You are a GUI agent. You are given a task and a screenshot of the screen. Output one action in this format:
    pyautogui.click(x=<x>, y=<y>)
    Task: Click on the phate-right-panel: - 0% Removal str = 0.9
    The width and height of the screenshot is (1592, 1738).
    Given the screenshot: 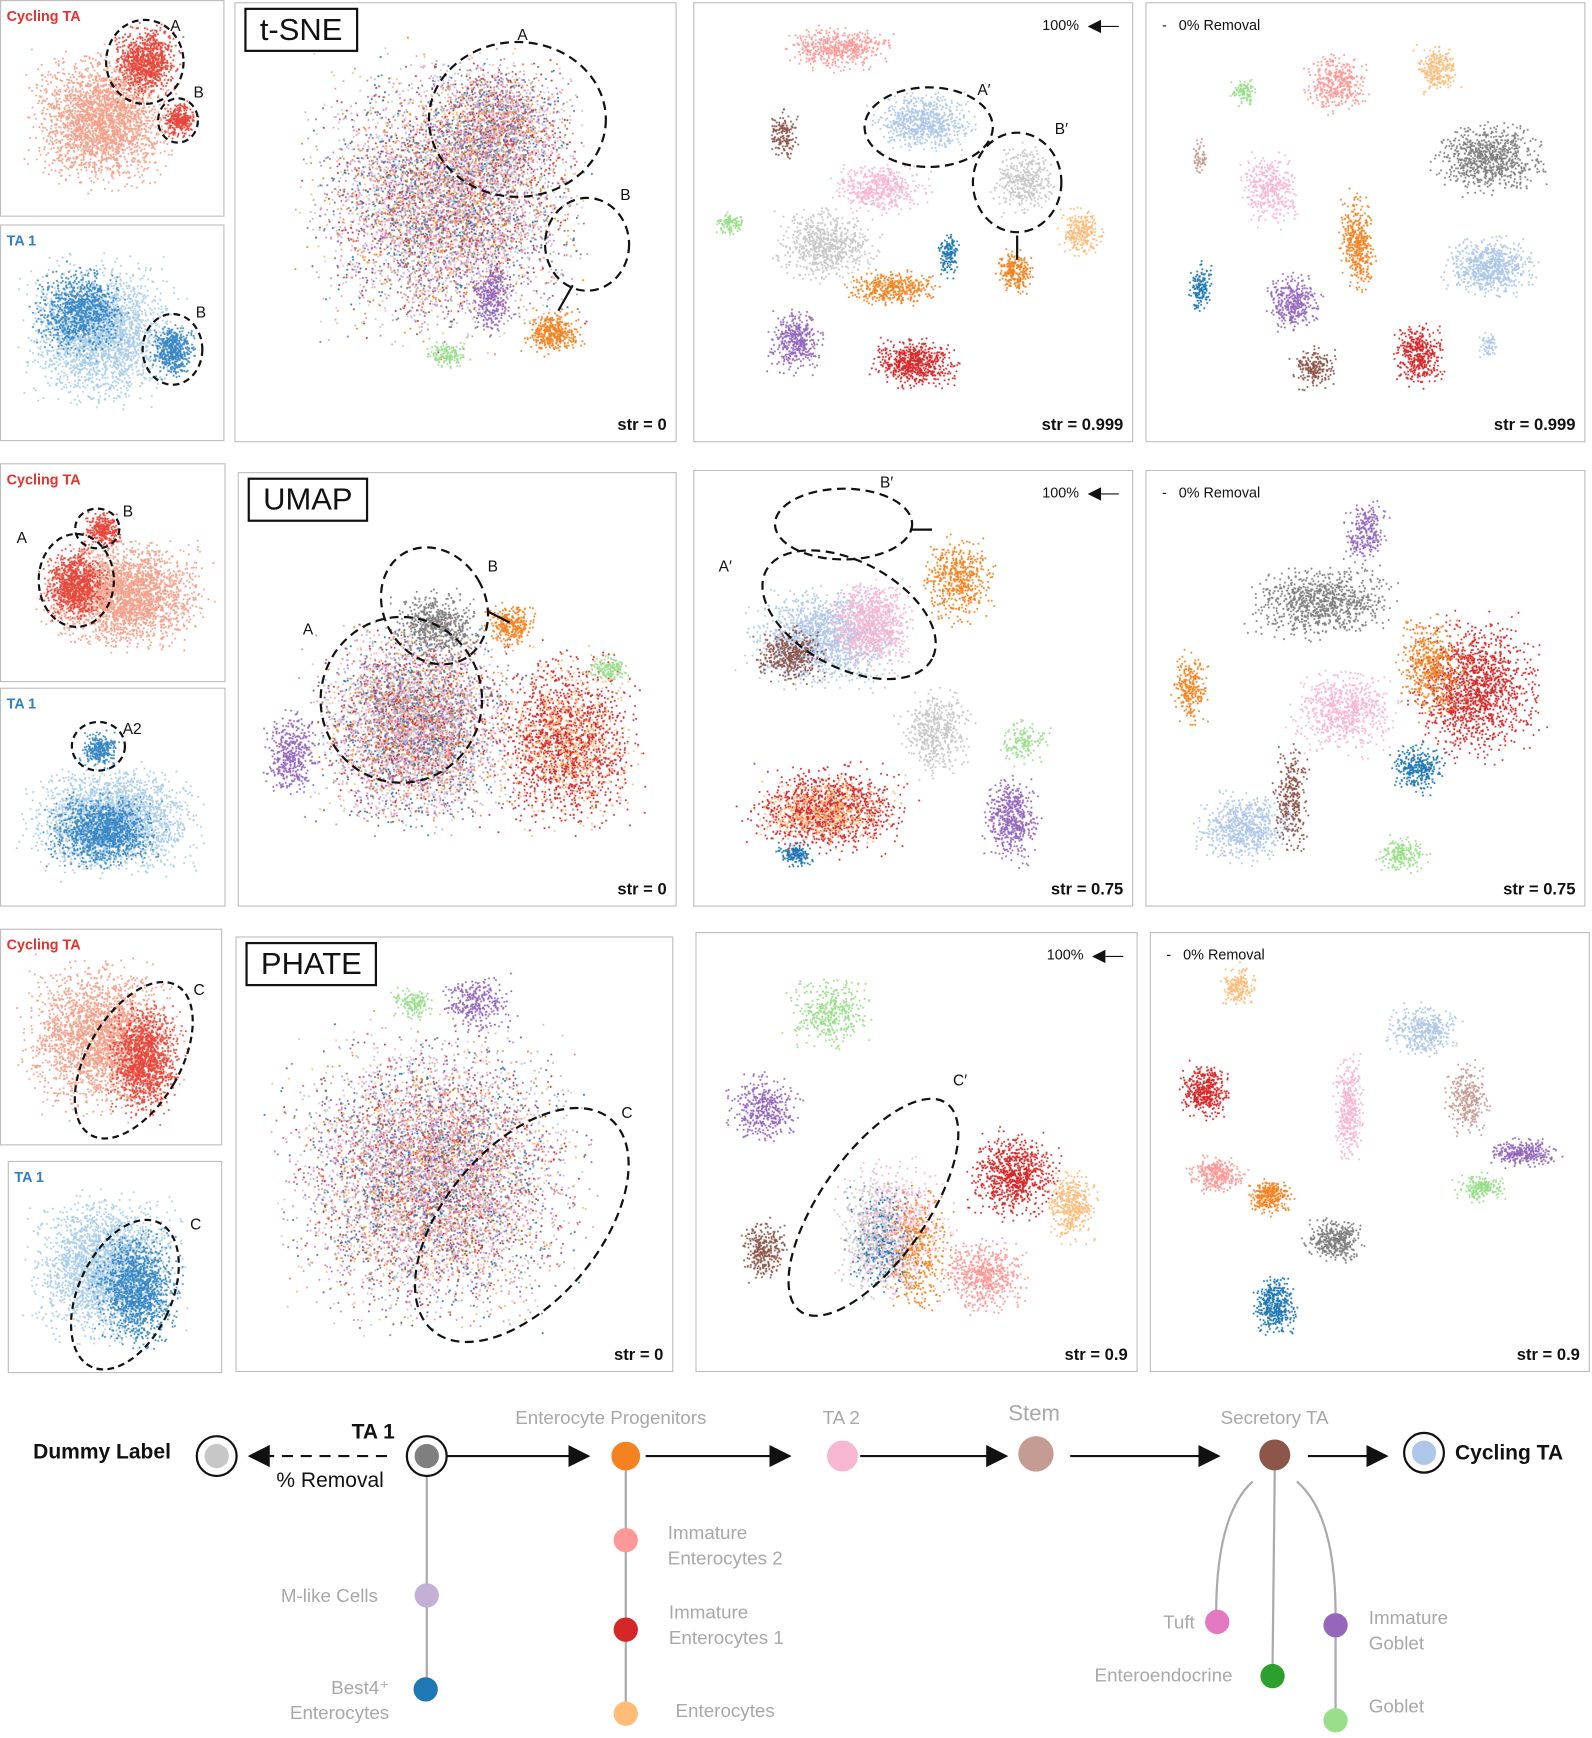 What is the action you would take?
    pyautogui.click(x=1369, y=1152)
    